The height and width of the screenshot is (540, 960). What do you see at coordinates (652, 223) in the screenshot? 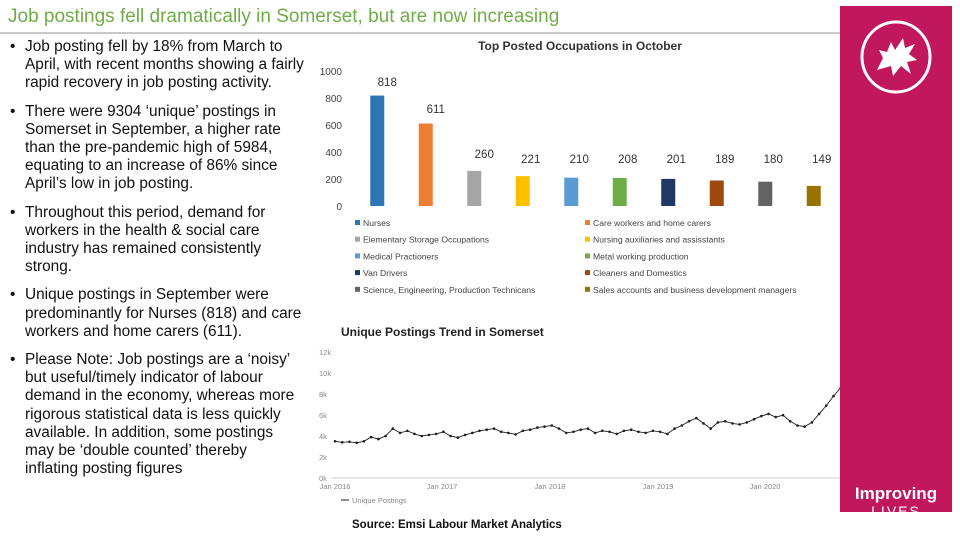
I see `legend-label: Care workers and home carers` at bounding box center [652, 223].